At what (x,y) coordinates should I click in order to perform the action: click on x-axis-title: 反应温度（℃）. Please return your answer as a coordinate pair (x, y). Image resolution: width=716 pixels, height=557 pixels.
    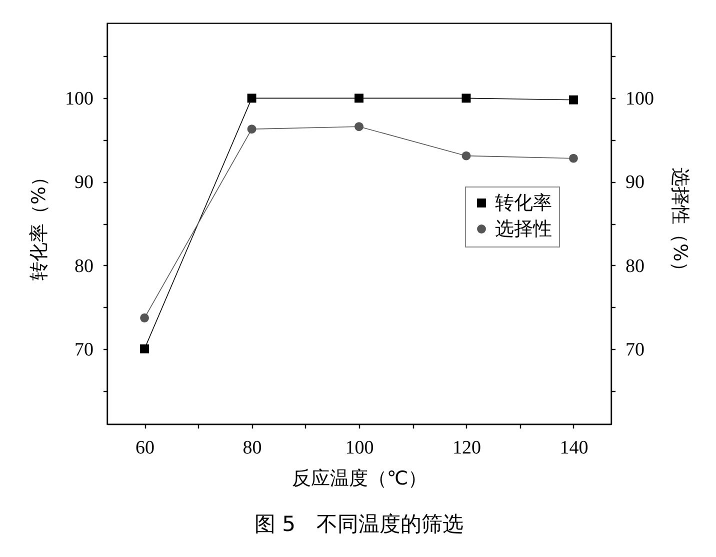
    Looking at the image, I should click on (360, 479).